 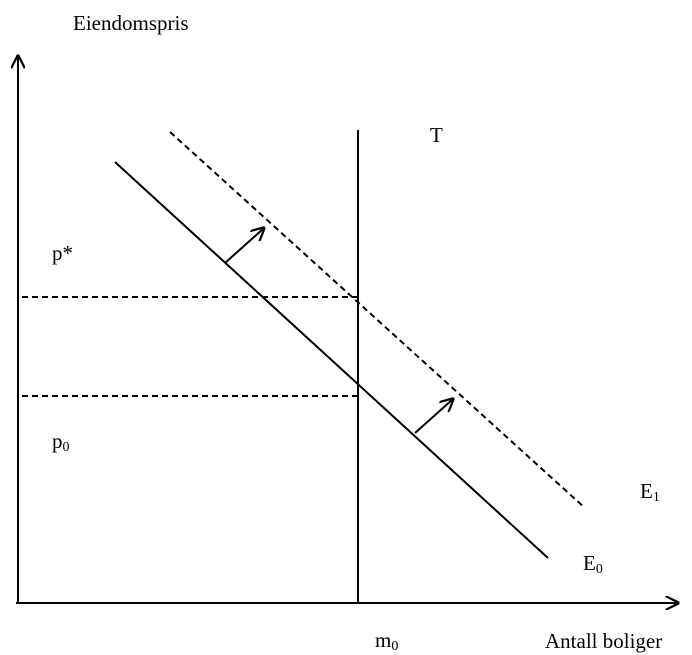 What do you see at coordinates (62, 253) in the screenshot?
I see `price-label: p*` at bounding box center [62, 253].